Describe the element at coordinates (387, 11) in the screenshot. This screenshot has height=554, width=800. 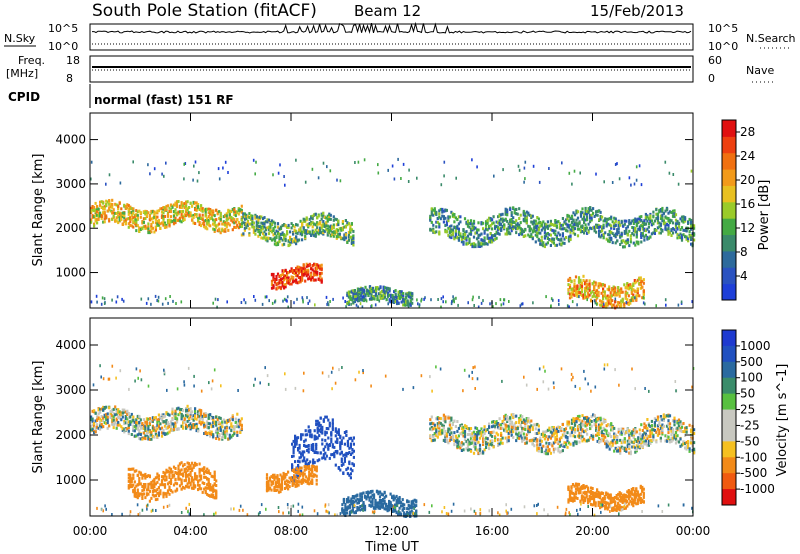
I see `beam-label: Beam 12` at that location.